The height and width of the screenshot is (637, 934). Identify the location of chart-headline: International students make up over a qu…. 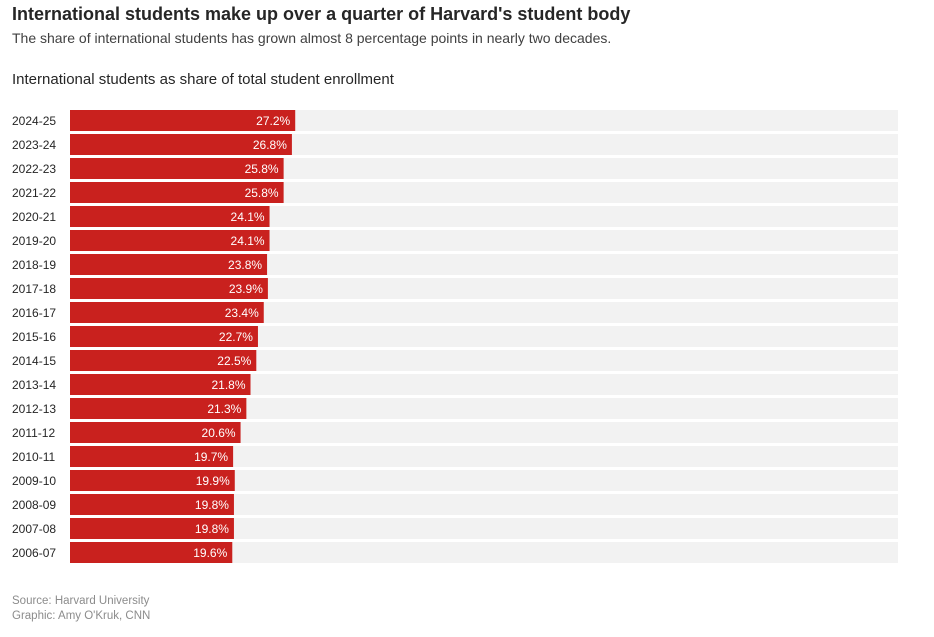
(321, 14).